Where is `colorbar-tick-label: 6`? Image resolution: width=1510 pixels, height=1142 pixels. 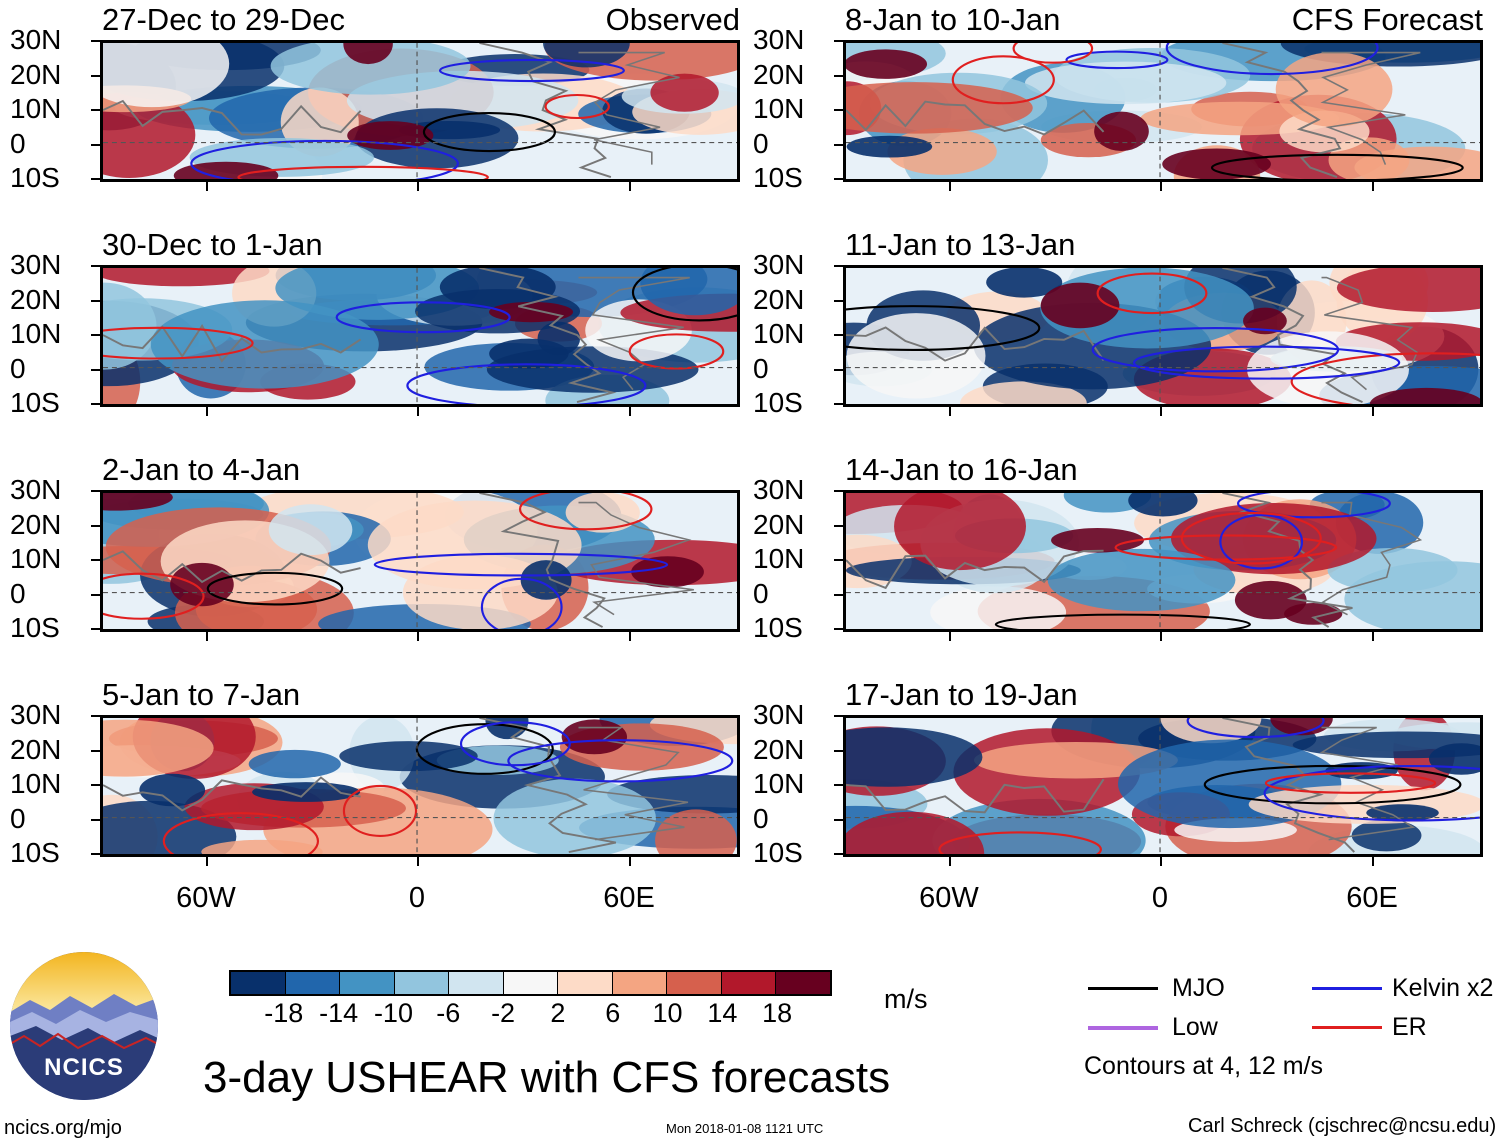
colorbar-tick-label: 6 is located at coordinates (613, 1013).